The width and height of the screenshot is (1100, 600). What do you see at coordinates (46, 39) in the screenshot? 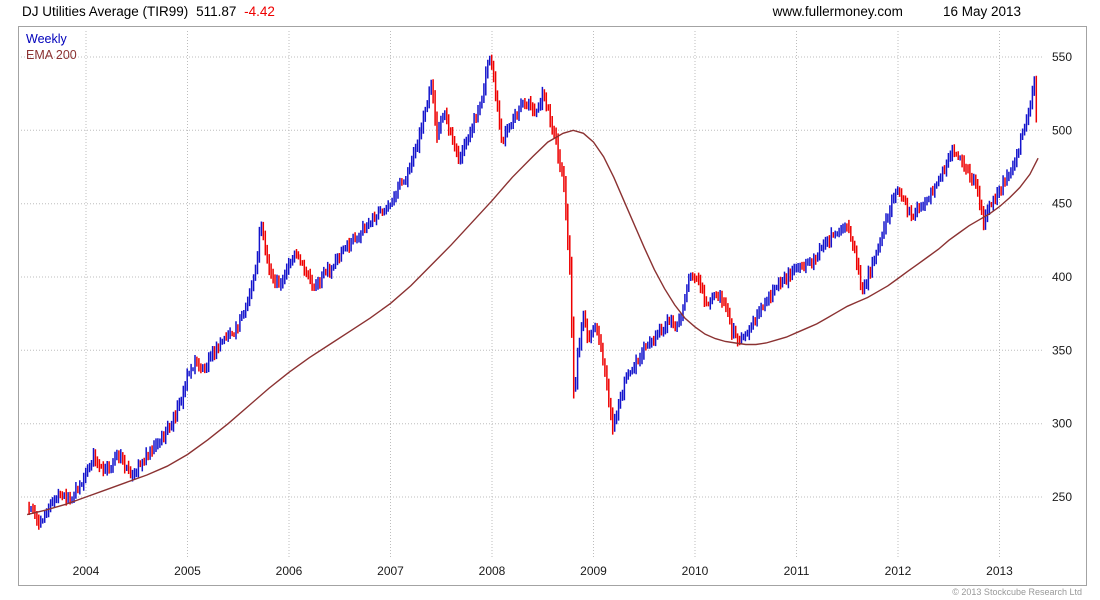
I see `legend-weekly: Weekly` at bounding box center [46, 39].